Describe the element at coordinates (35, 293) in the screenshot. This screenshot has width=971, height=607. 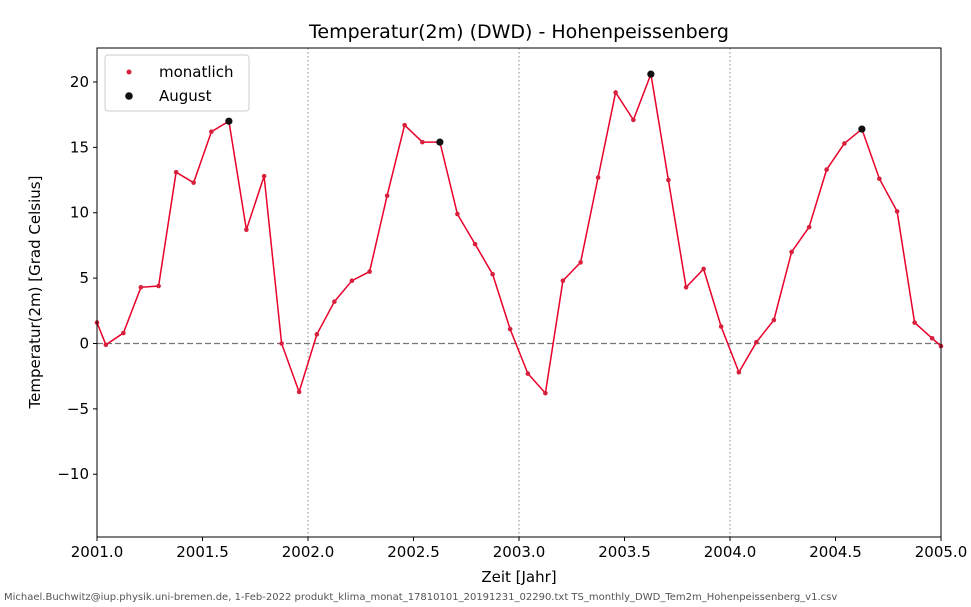
I see `y-axis-label: Temperatur(2m) [Grad Celsius]` at that location.